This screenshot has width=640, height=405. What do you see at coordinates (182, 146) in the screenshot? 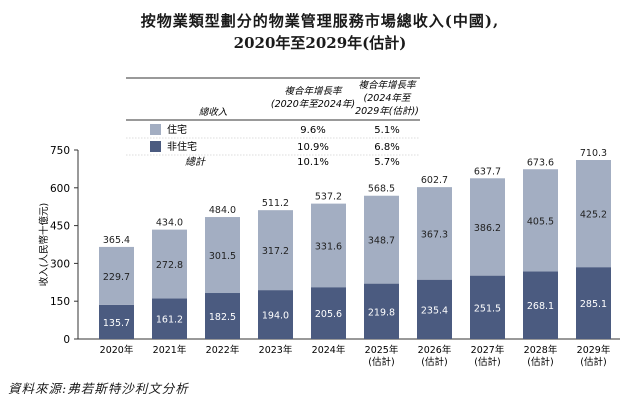
I see `legend-label-non-residential: 非住宅` at bounding box center [182, 146].